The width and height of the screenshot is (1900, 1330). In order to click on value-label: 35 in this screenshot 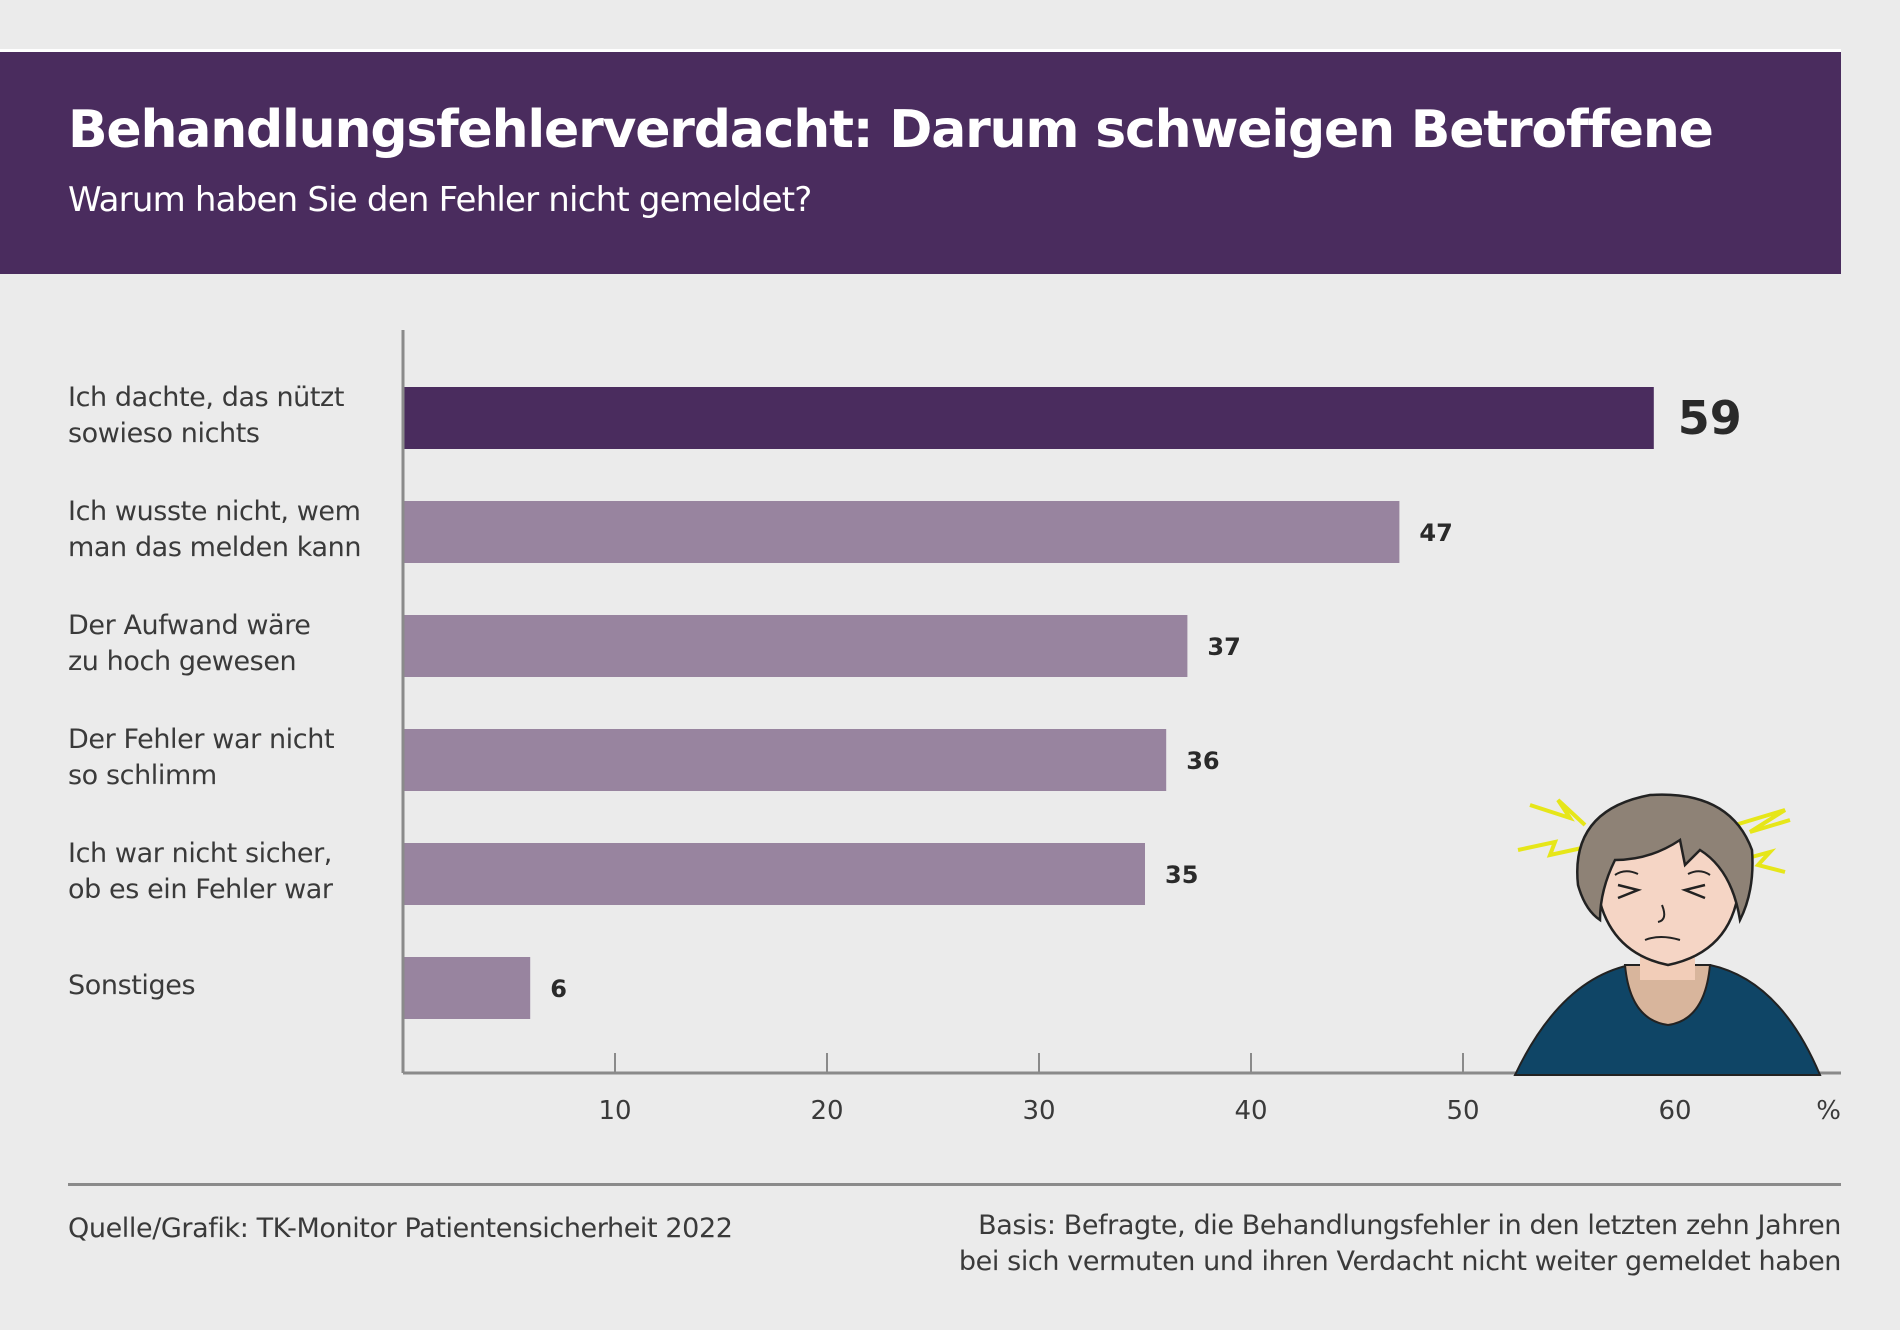, I will do `click(1181, 875)`.